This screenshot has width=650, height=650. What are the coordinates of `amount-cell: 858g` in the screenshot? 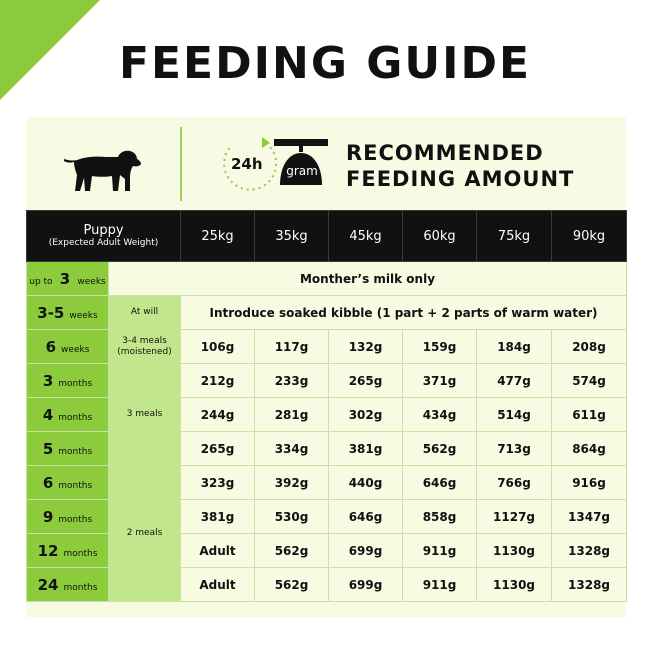 It's located at (440, 516).